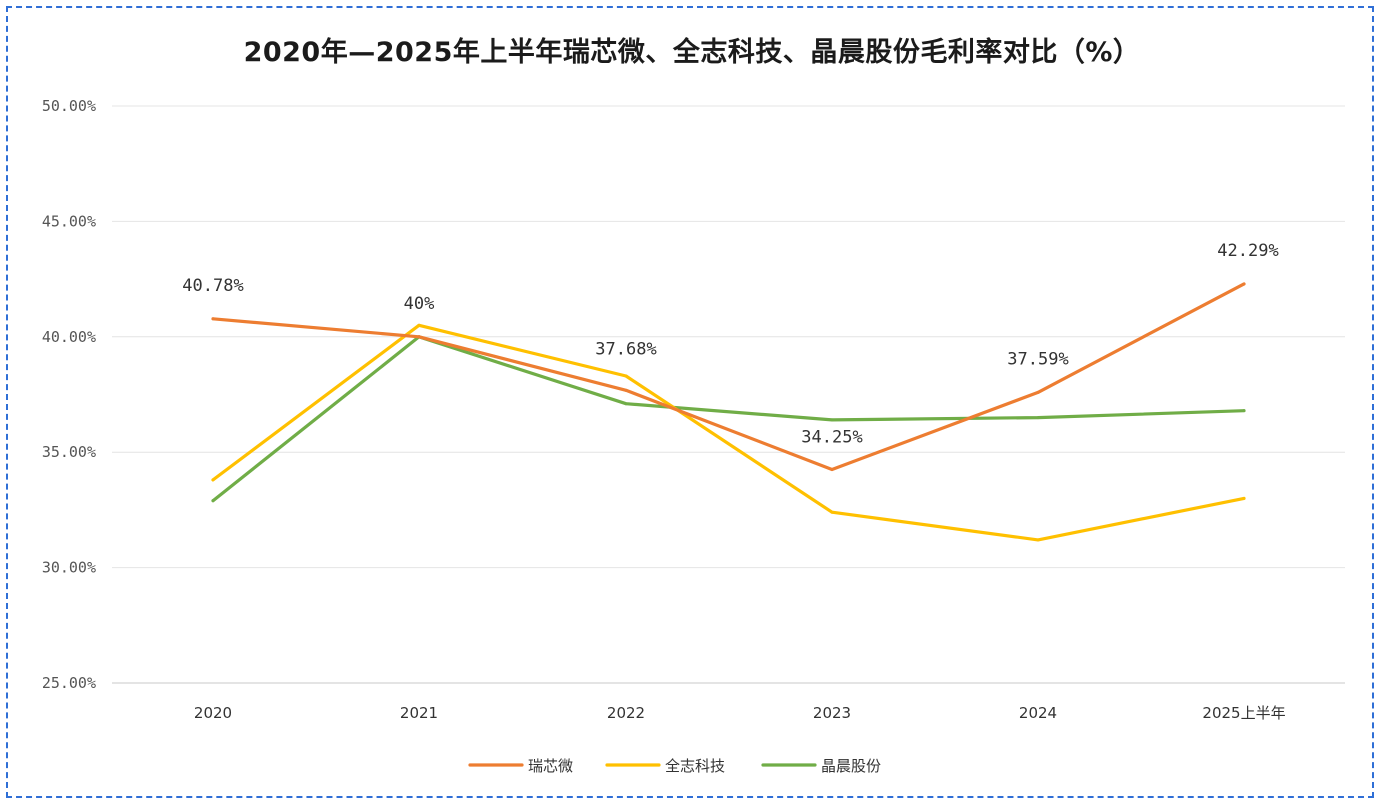 The height and width of the screenshot is (808, 1384). I want to click on y-tick-label: 45.00%, so click(69, 221).